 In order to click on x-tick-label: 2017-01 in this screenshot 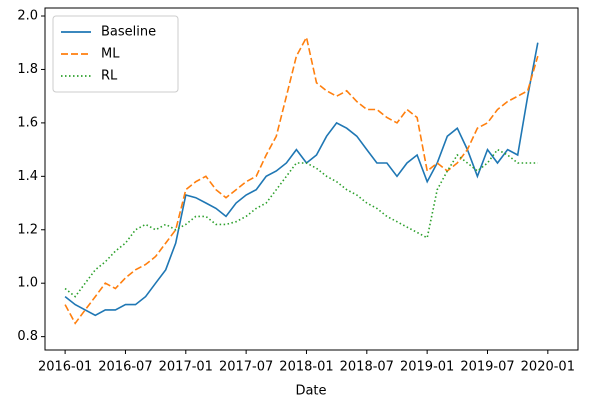, I will do `click(186, 367)`.